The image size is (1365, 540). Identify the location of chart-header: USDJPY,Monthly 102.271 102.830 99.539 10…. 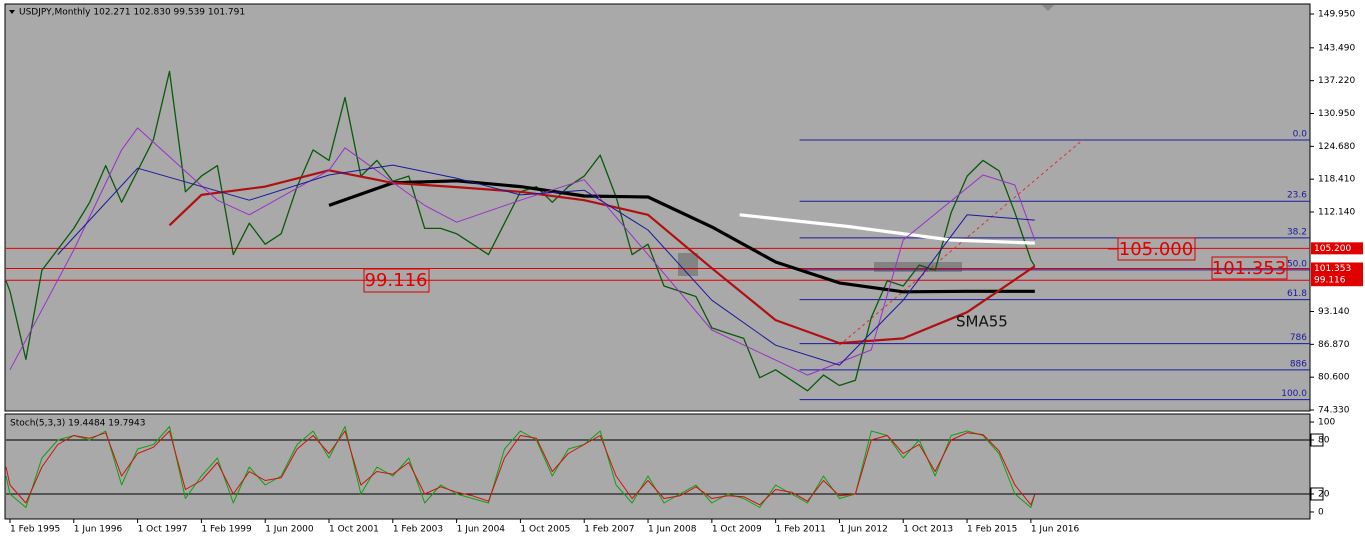
(132, 13).